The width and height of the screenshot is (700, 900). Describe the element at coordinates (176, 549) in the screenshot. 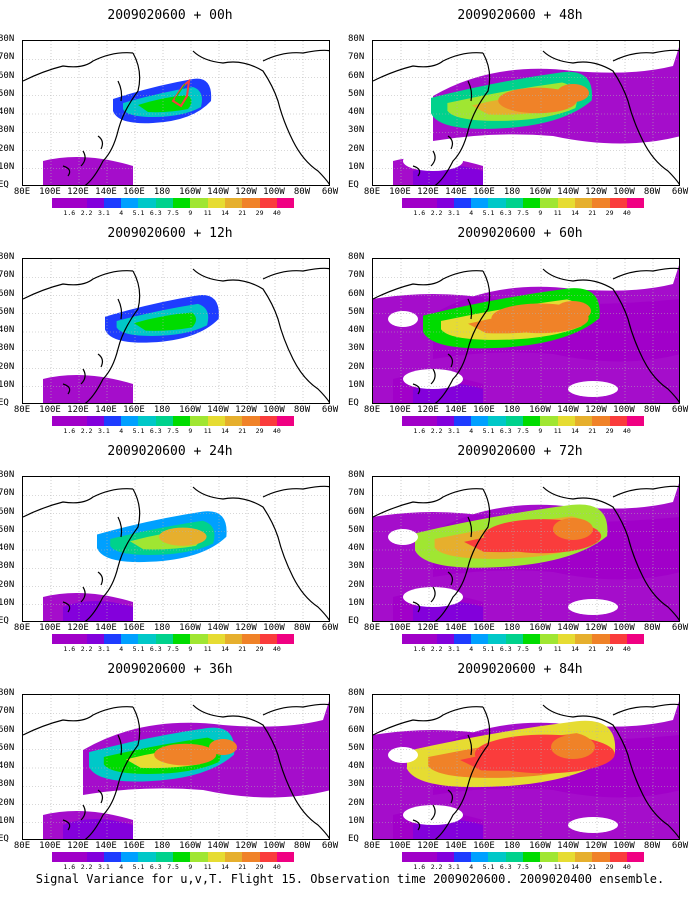

I see `variance-field` at that location.